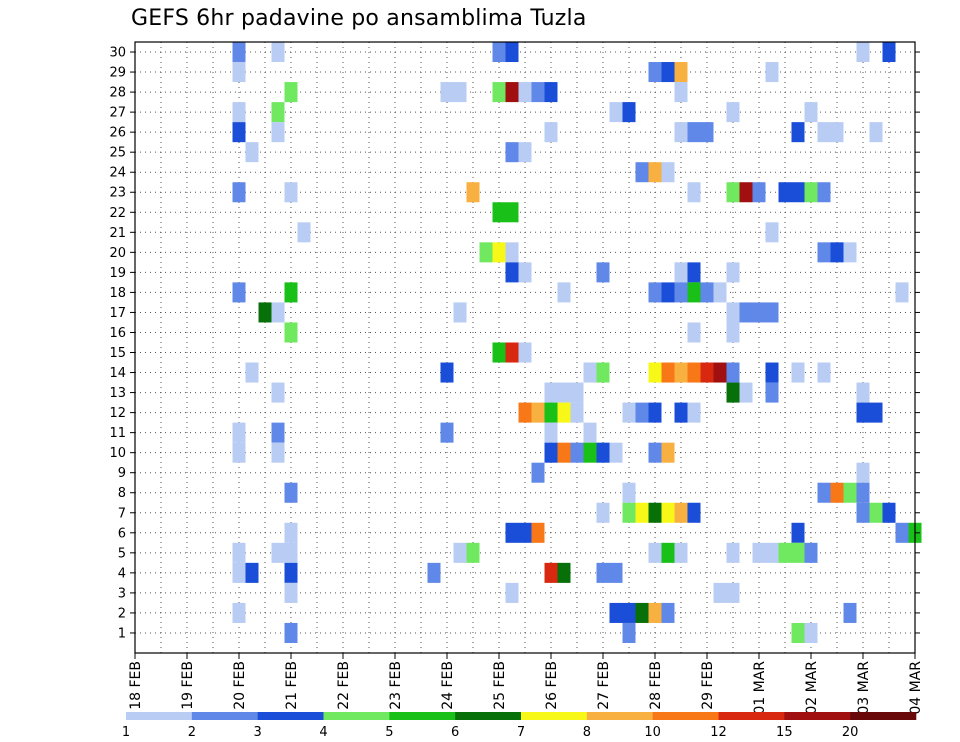 The height and width of the screenshot is (742, 960). What do you see at coordinates (122, 473) in the screenshot?
I see `y-tick-label: 9` at bounding box center [122, 473].